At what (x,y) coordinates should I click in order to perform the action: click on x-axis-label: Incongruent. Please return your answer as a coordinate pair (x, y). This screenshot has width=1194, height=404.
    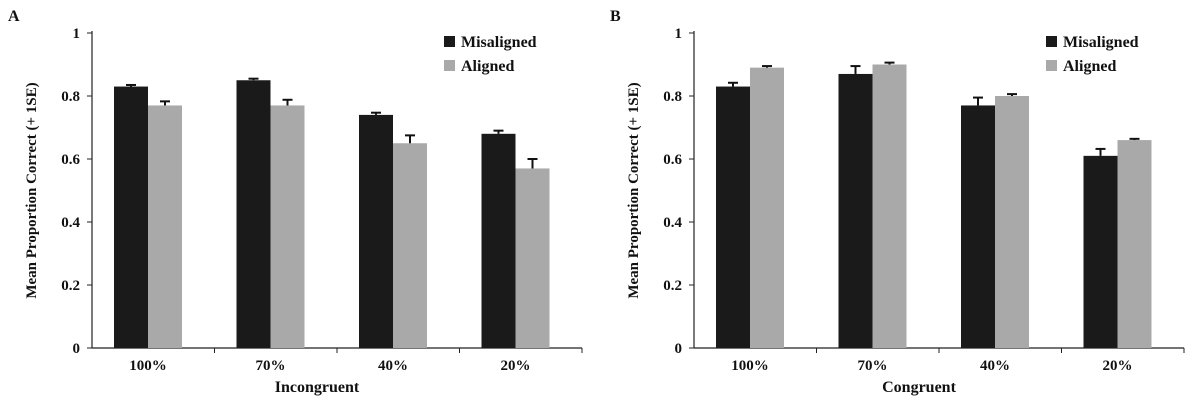
    Looking at the image, I should click on (317, 387).